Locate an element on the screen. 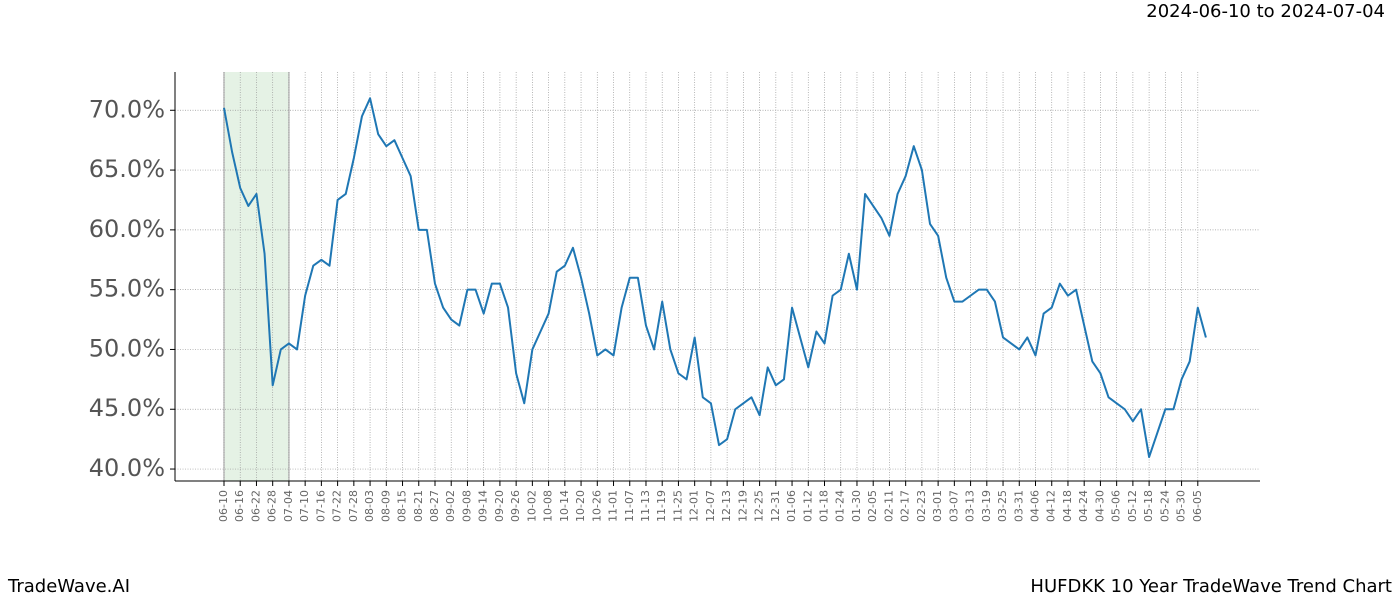 This screenshot has height=600, width=1400. x-tick-label: 05-06 is located at coordinates (1116, 506).